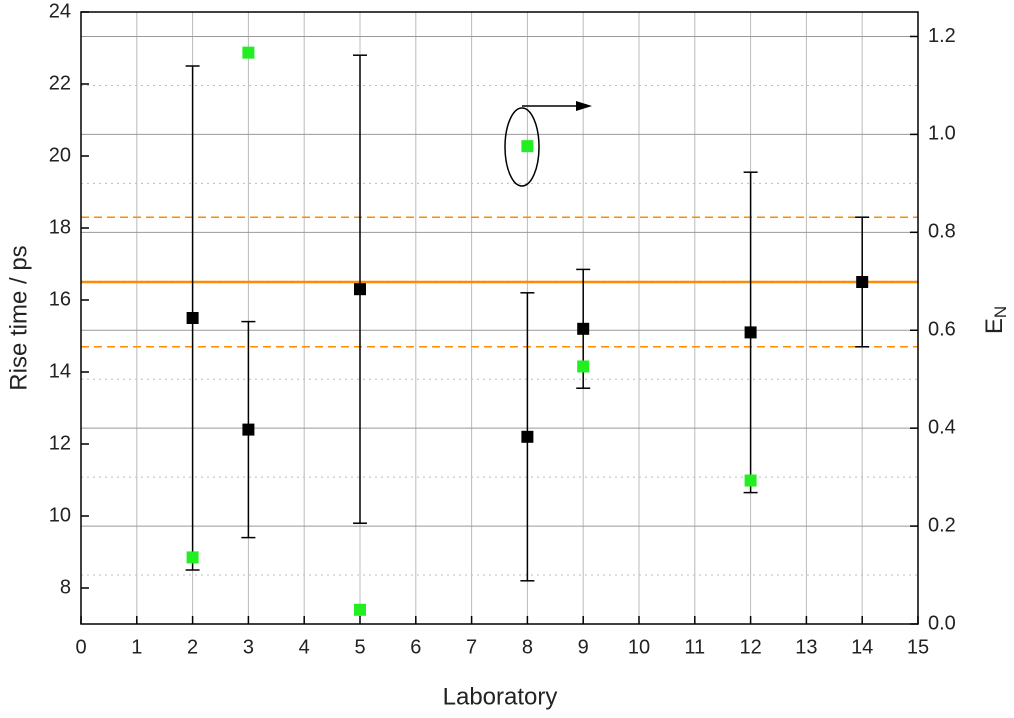 This screenshot has height=718, width=1014. What do you see at coordinates (60, 443) in the screenshot?
I see `y-tick-label: 12` at bounding box center [60, 443].